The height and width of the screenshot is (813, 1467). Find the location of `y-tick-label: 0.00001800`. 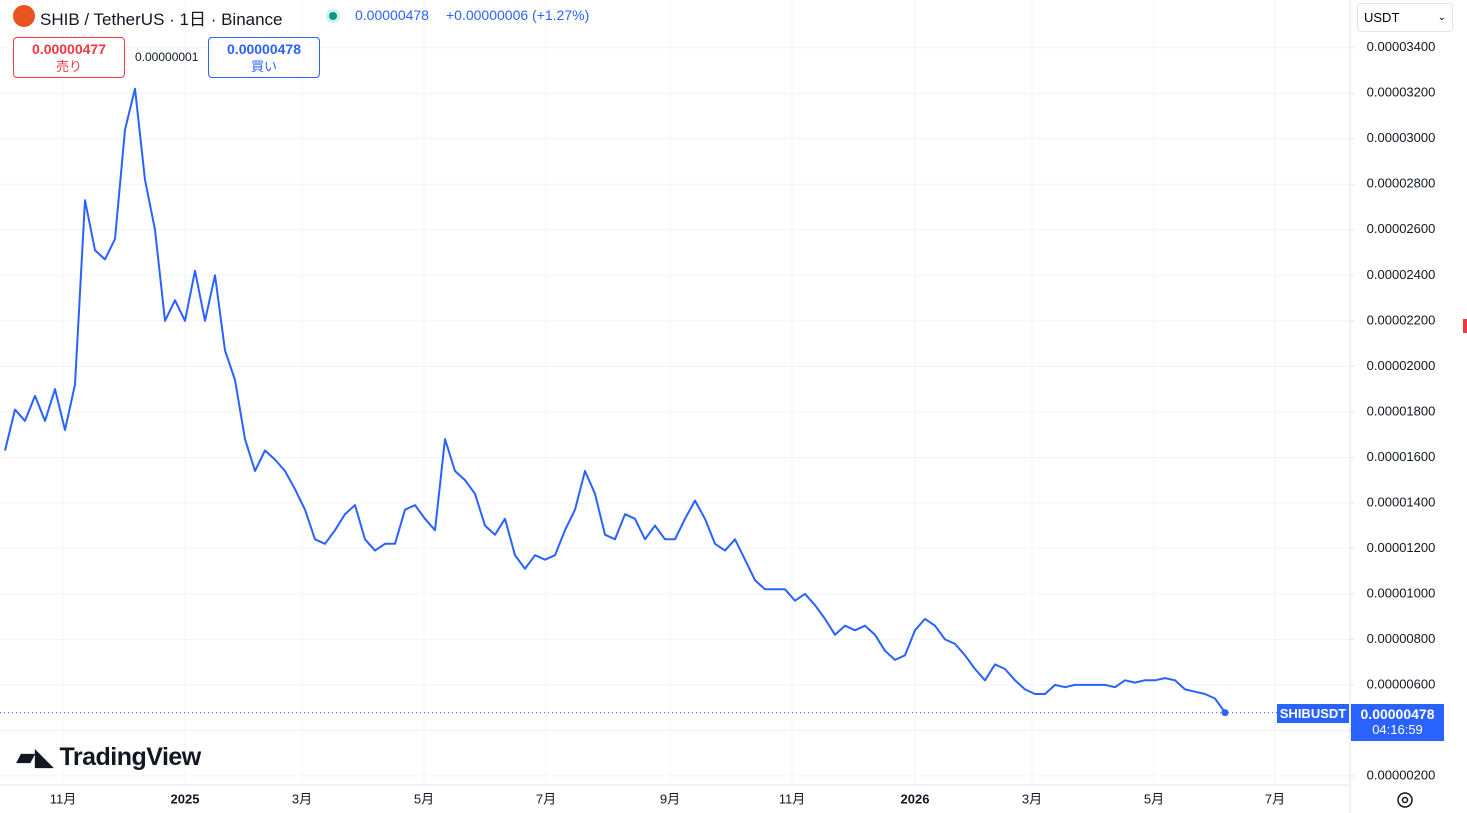

y-tick-label: 0.00001800 is located at coordinates (1401, 410).